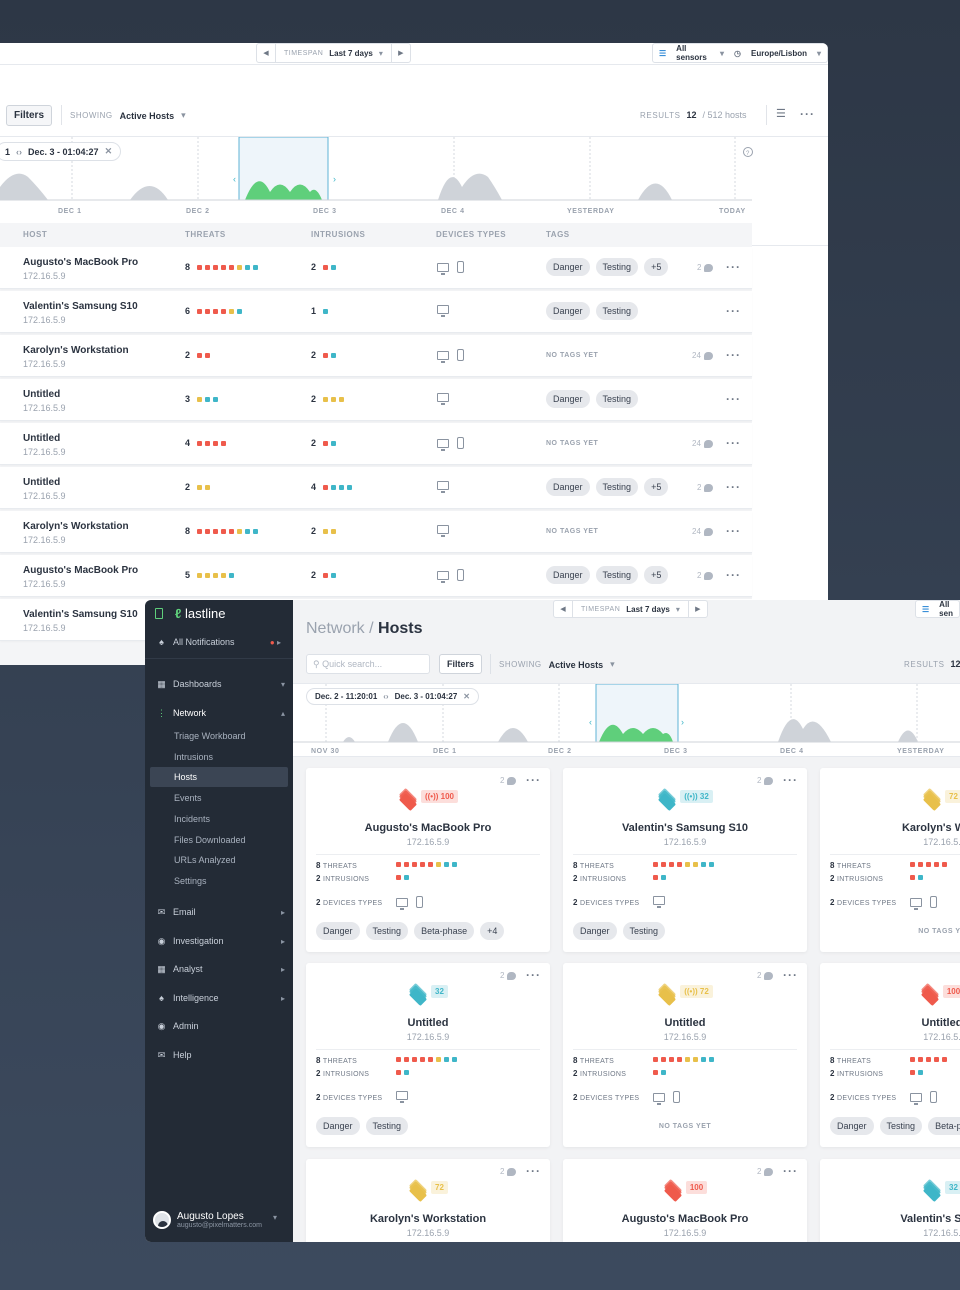  I want to click on tag: +4, so click(492, 931).